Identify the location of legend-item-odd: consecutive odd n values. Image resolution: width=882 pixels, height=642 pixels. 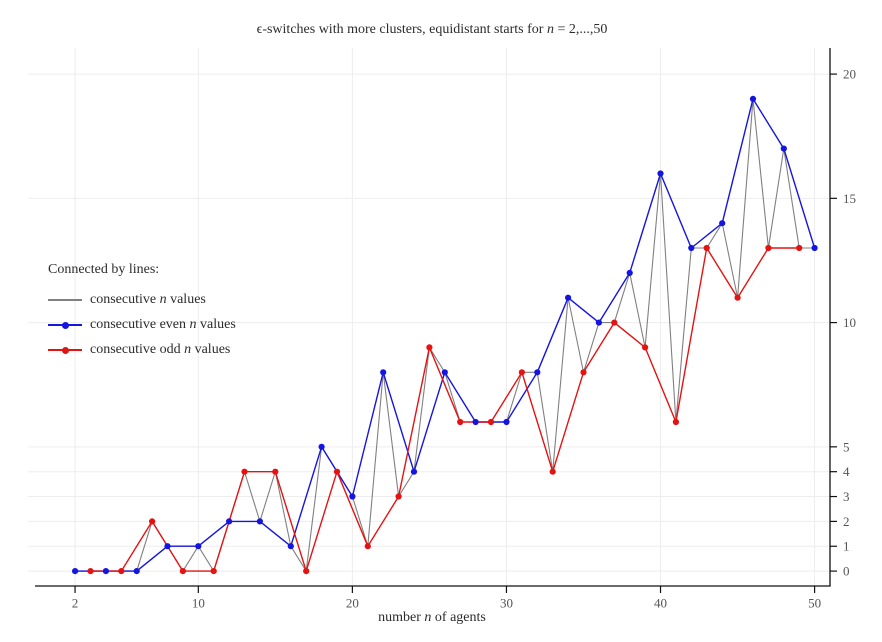
(142, 350).